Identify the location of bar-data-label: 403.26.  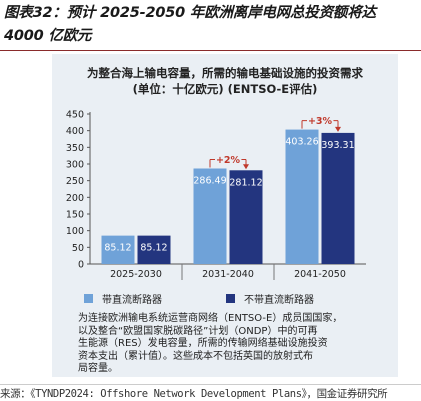
(301, 142).